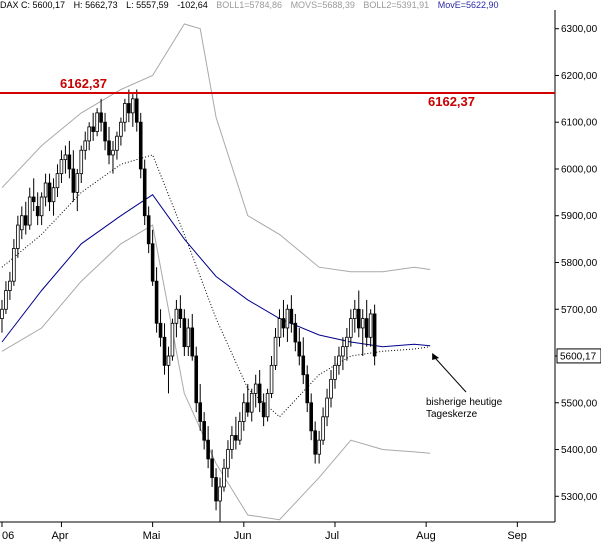 Image resolution: width=601 pixels, height=542 pixels. I want to click on annotation-arrow-head, so click(436, 357).